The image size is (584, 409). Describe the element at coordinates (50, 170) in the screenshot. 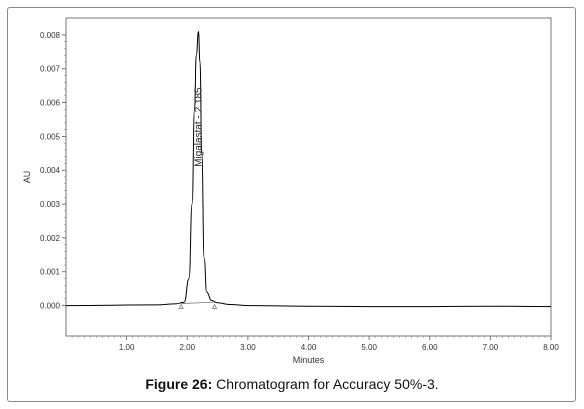

I see `y-tick-label: 0.004` at that location.